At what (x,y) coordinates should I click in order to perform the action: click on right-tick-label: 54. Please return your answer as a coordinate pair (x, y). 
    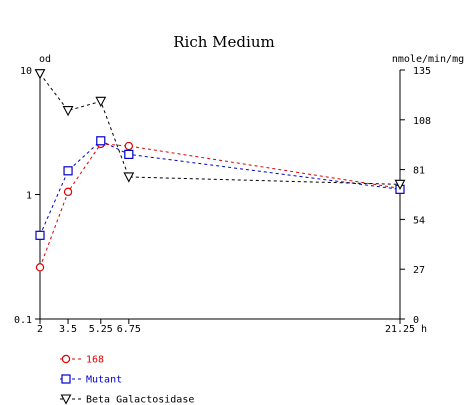
    Looking at the image, I should click on (419, 220).